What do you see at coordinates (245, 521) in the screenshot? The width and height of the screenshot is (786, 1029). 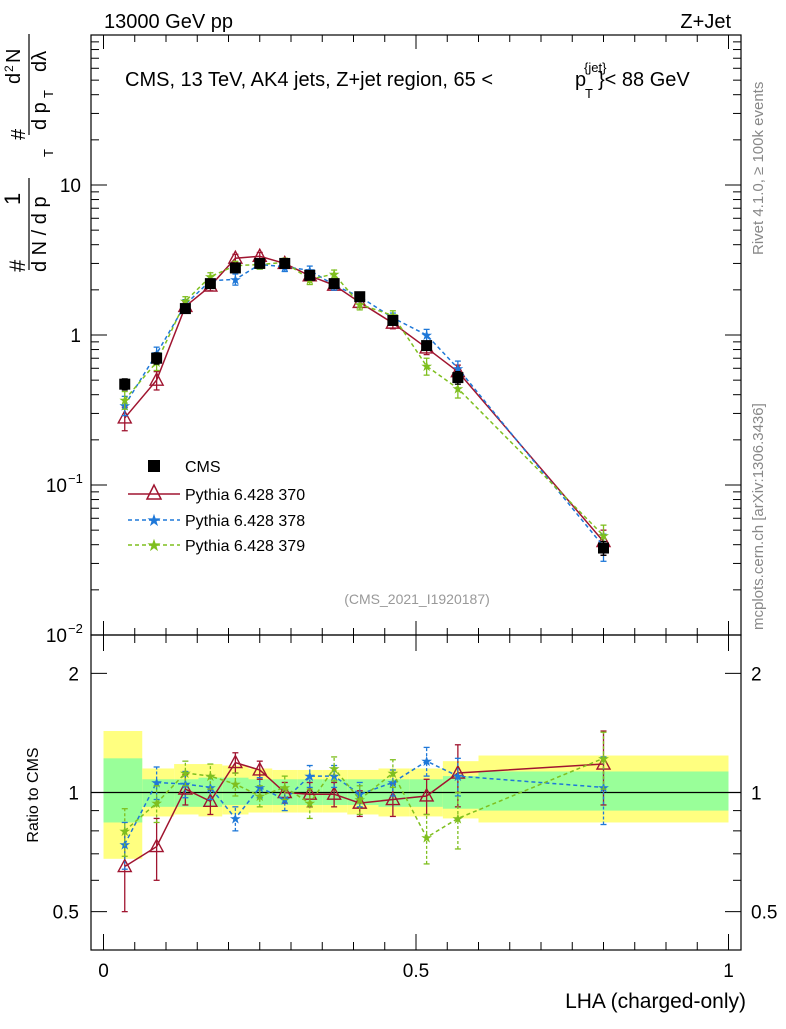 I see `legend-label-378: Pythia 6.428 378` at bounding box center [245, 521].